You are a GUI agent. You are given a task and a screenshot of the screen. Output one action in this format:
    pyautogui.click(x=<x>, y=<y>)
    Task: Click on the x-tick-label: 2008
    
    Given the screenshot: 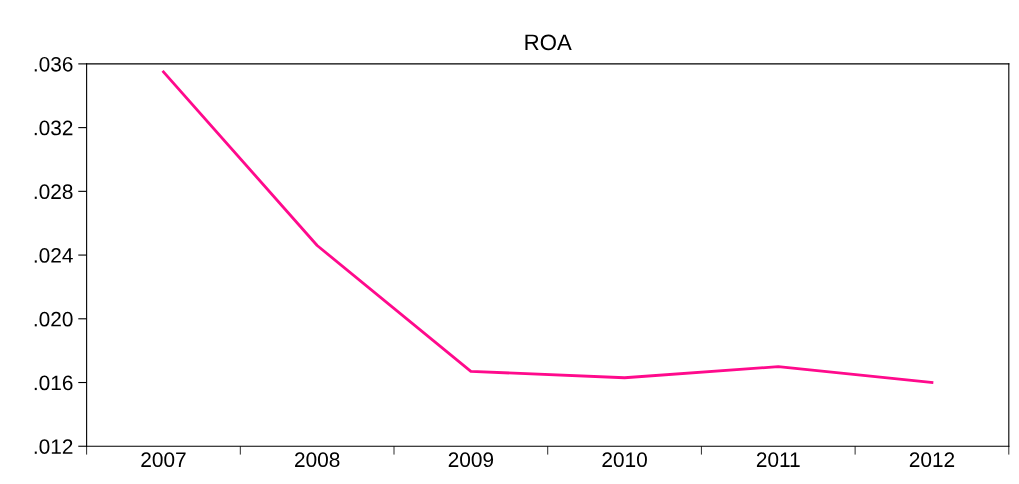 What is the action you would take?
    pyautogui.click(x=317, y=460)
    